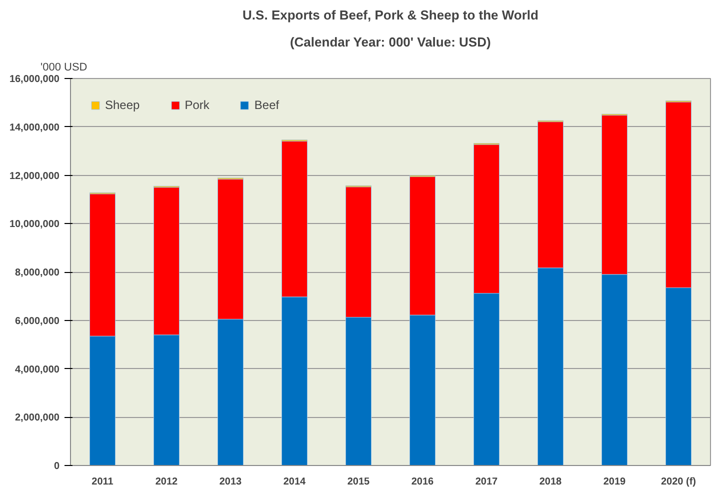 Image resolution: width=722 pixels, height=490 pixels. I want to click on x-tick-label: 2011, so click(103, 482).